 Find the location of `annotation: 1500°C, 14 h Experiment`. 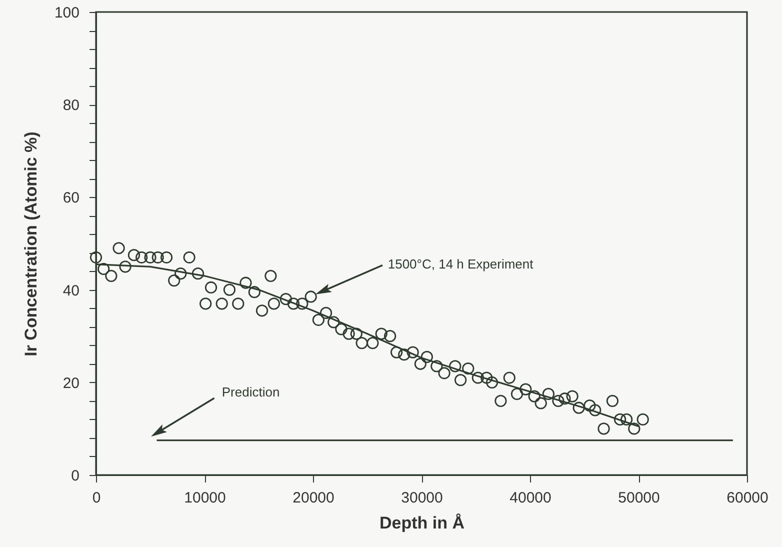

annotation: 1500°C, 14 h Experiment is located at coordinates (461, 264).